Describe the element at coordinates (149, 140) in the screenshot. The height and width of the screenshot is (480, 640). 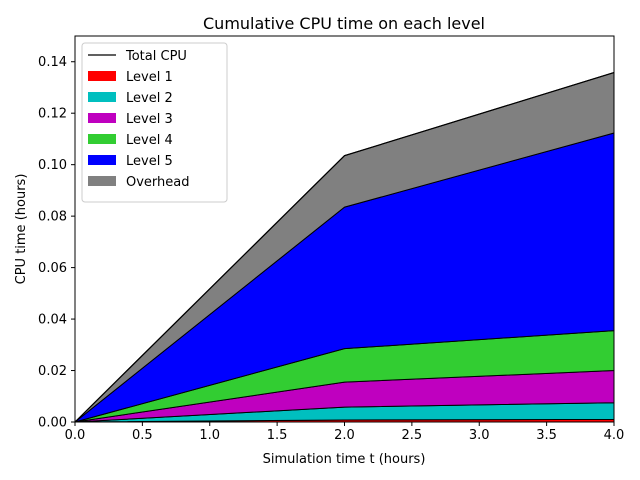
I see `legend-label-level-4: Level 4` at that location.